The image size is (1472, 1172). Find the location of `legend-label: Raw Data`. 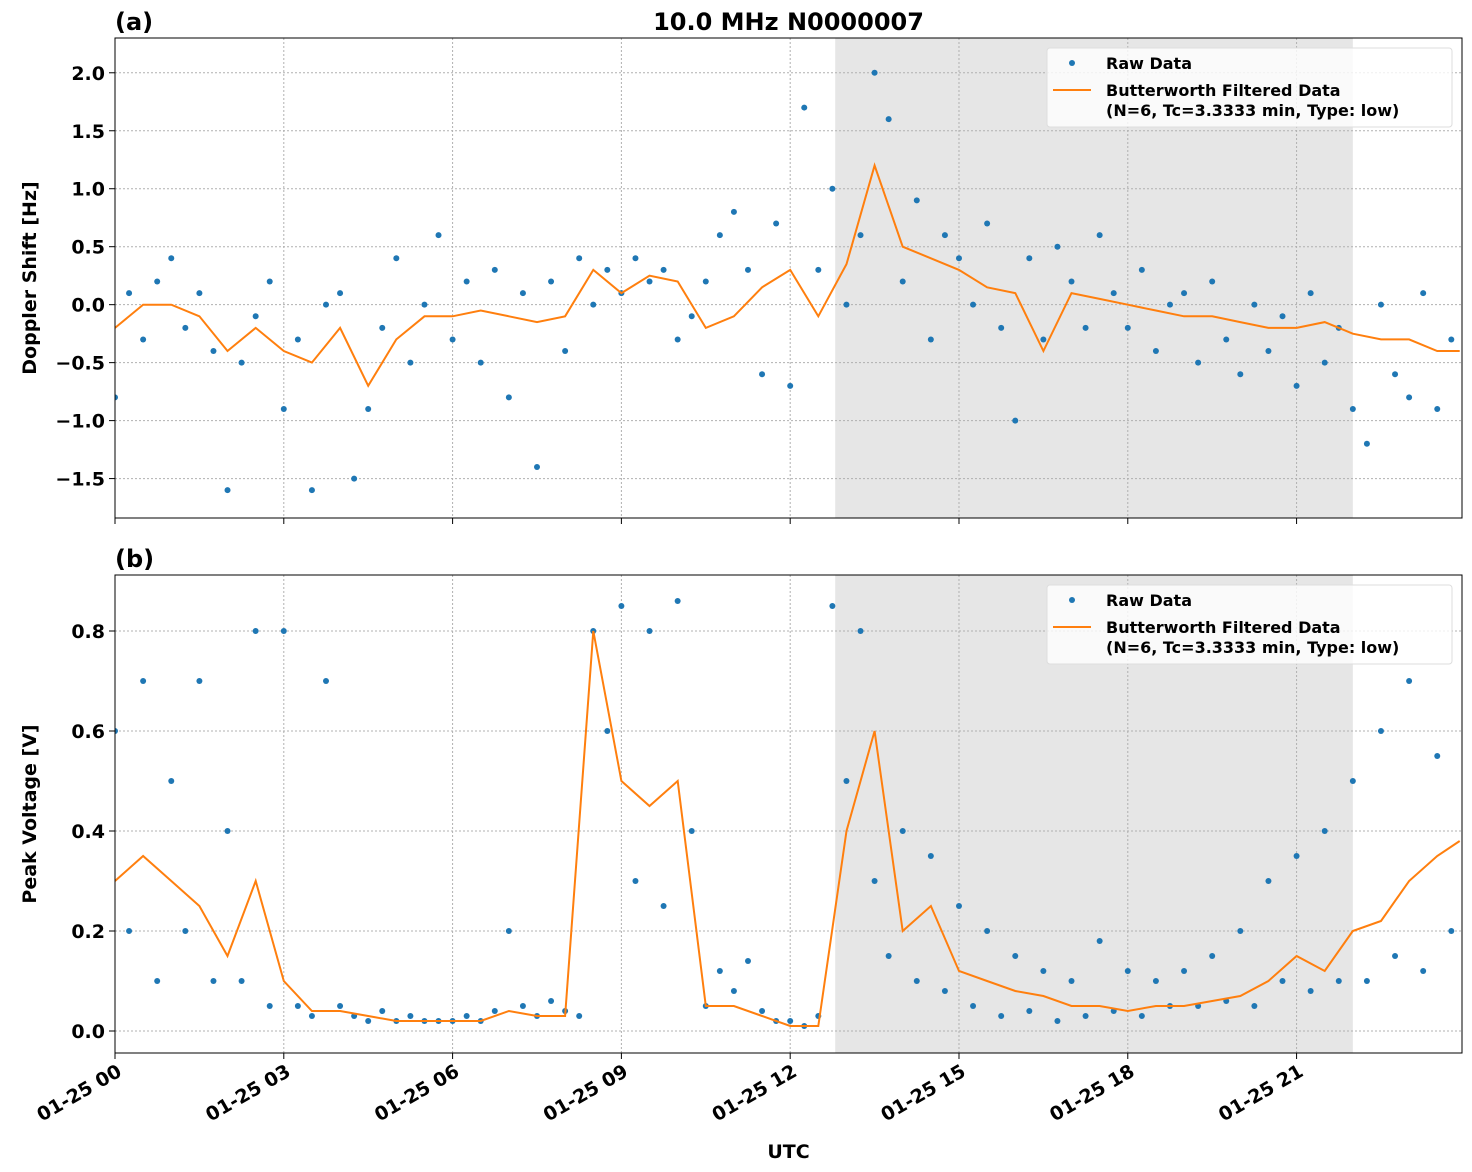

legend-label: Raw Data is located at coordinates (1149, 600).